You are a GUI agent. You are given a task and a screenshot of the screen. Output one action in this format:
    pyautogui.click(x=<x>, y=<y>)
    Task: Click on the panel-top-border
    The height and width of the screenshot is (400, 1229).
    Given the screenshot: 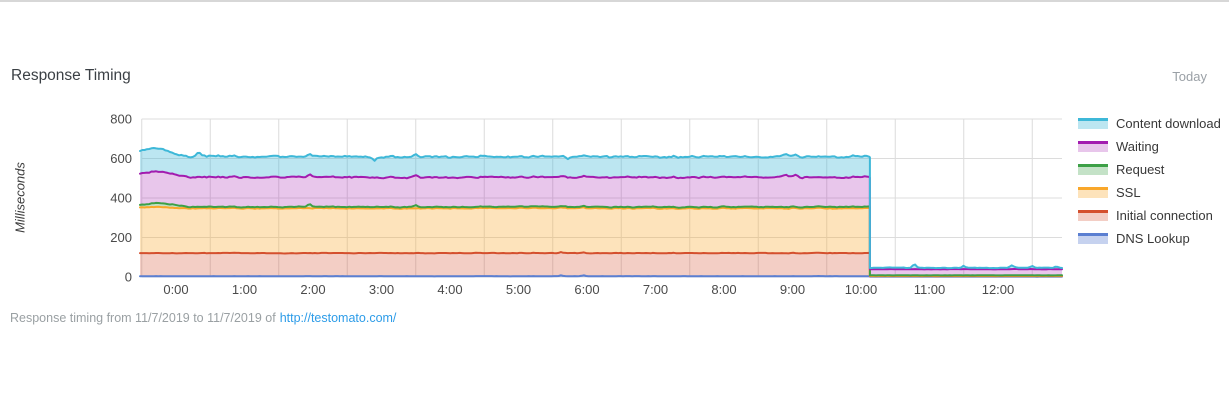 What is the action you would take?
    pyautogui.click(x=614, y=1)
    